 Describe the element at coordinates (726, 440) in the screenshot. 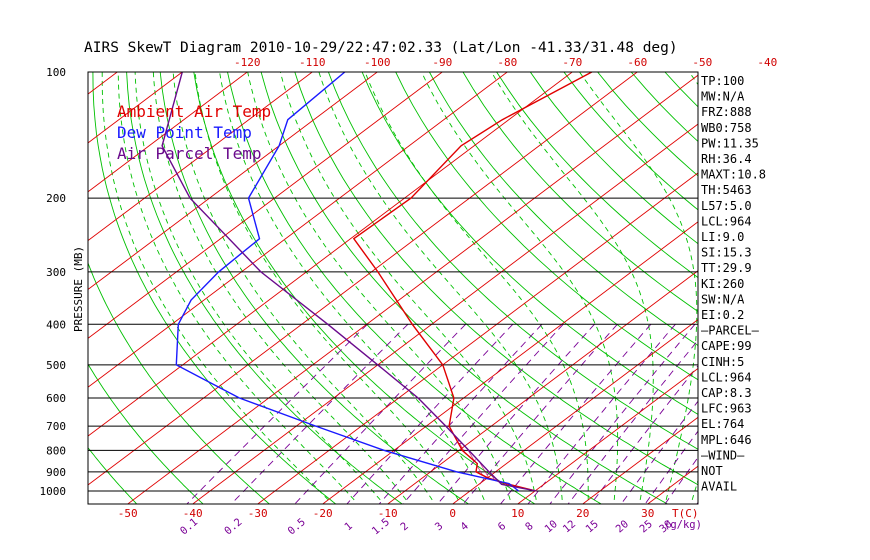

I see `index-item: MPL:646` at that location.